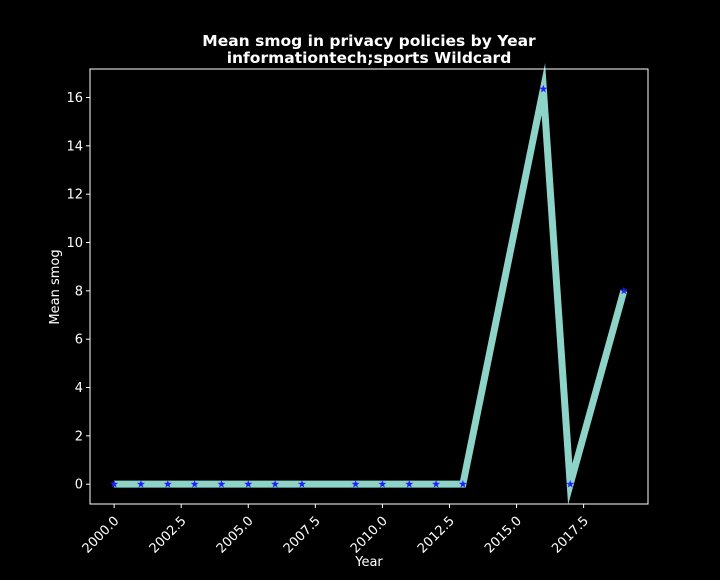 The width and height of the screenshot is (720, 580). Describe the element at coordinates (101, 535) in the screenshot. I see `x-tick-label-0: 2000.0` at that location.